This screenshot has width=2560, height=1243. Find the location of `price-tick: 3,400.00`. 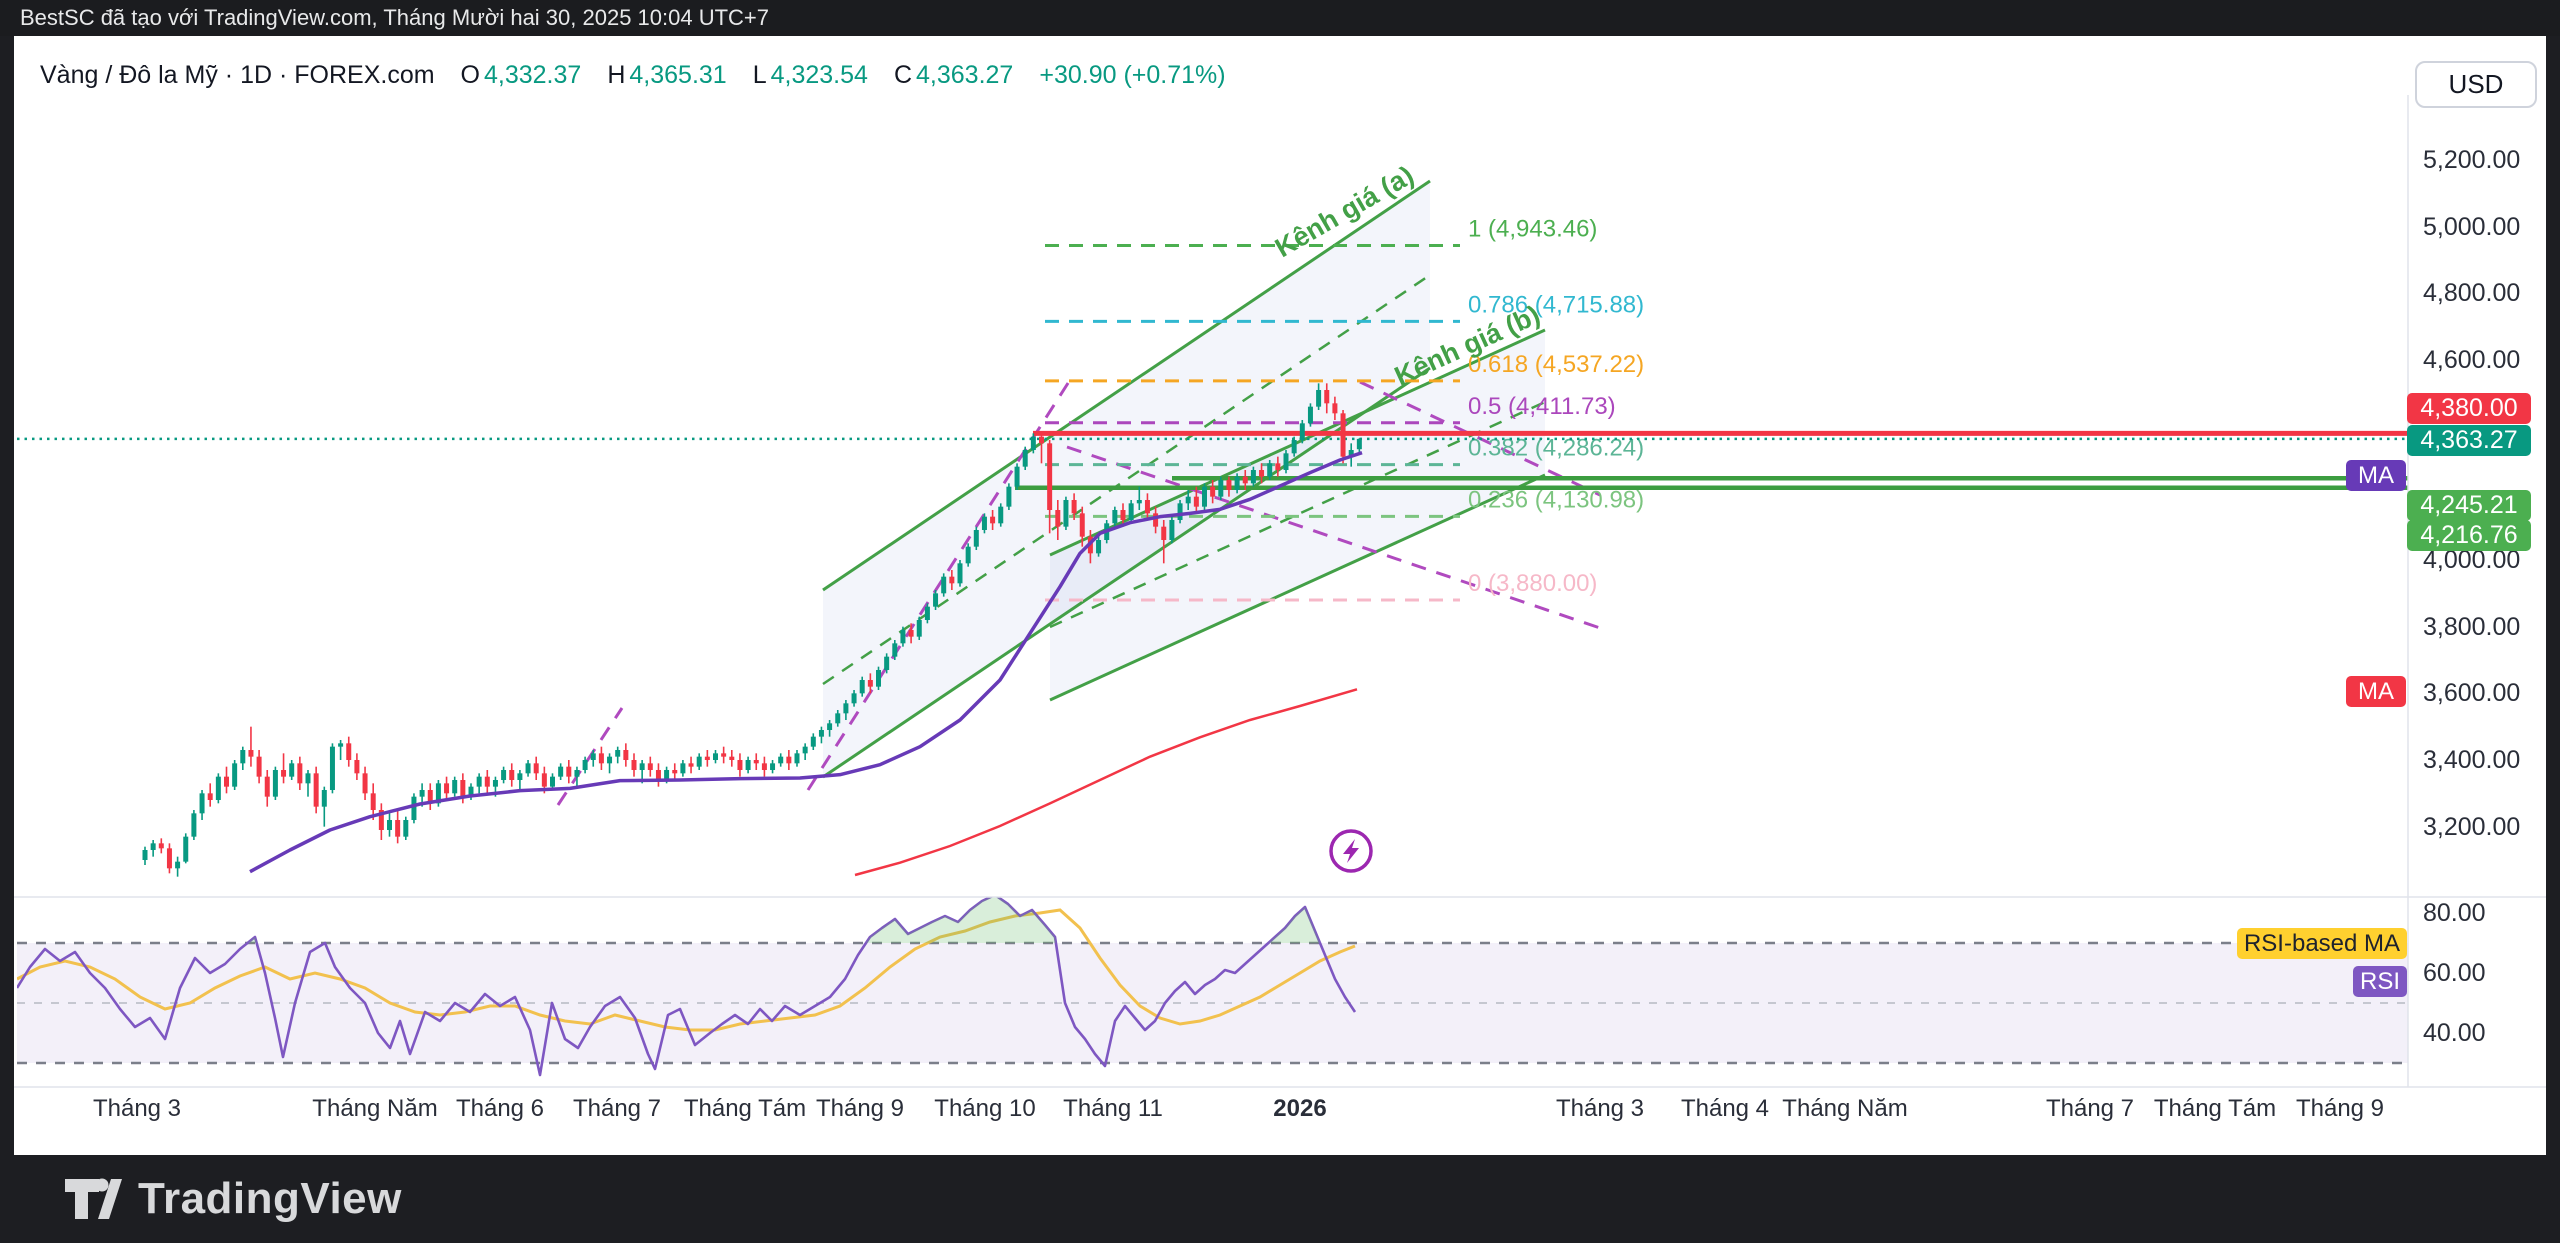

price-tick: 3,400.00 is located at coordinates (2472, 760).